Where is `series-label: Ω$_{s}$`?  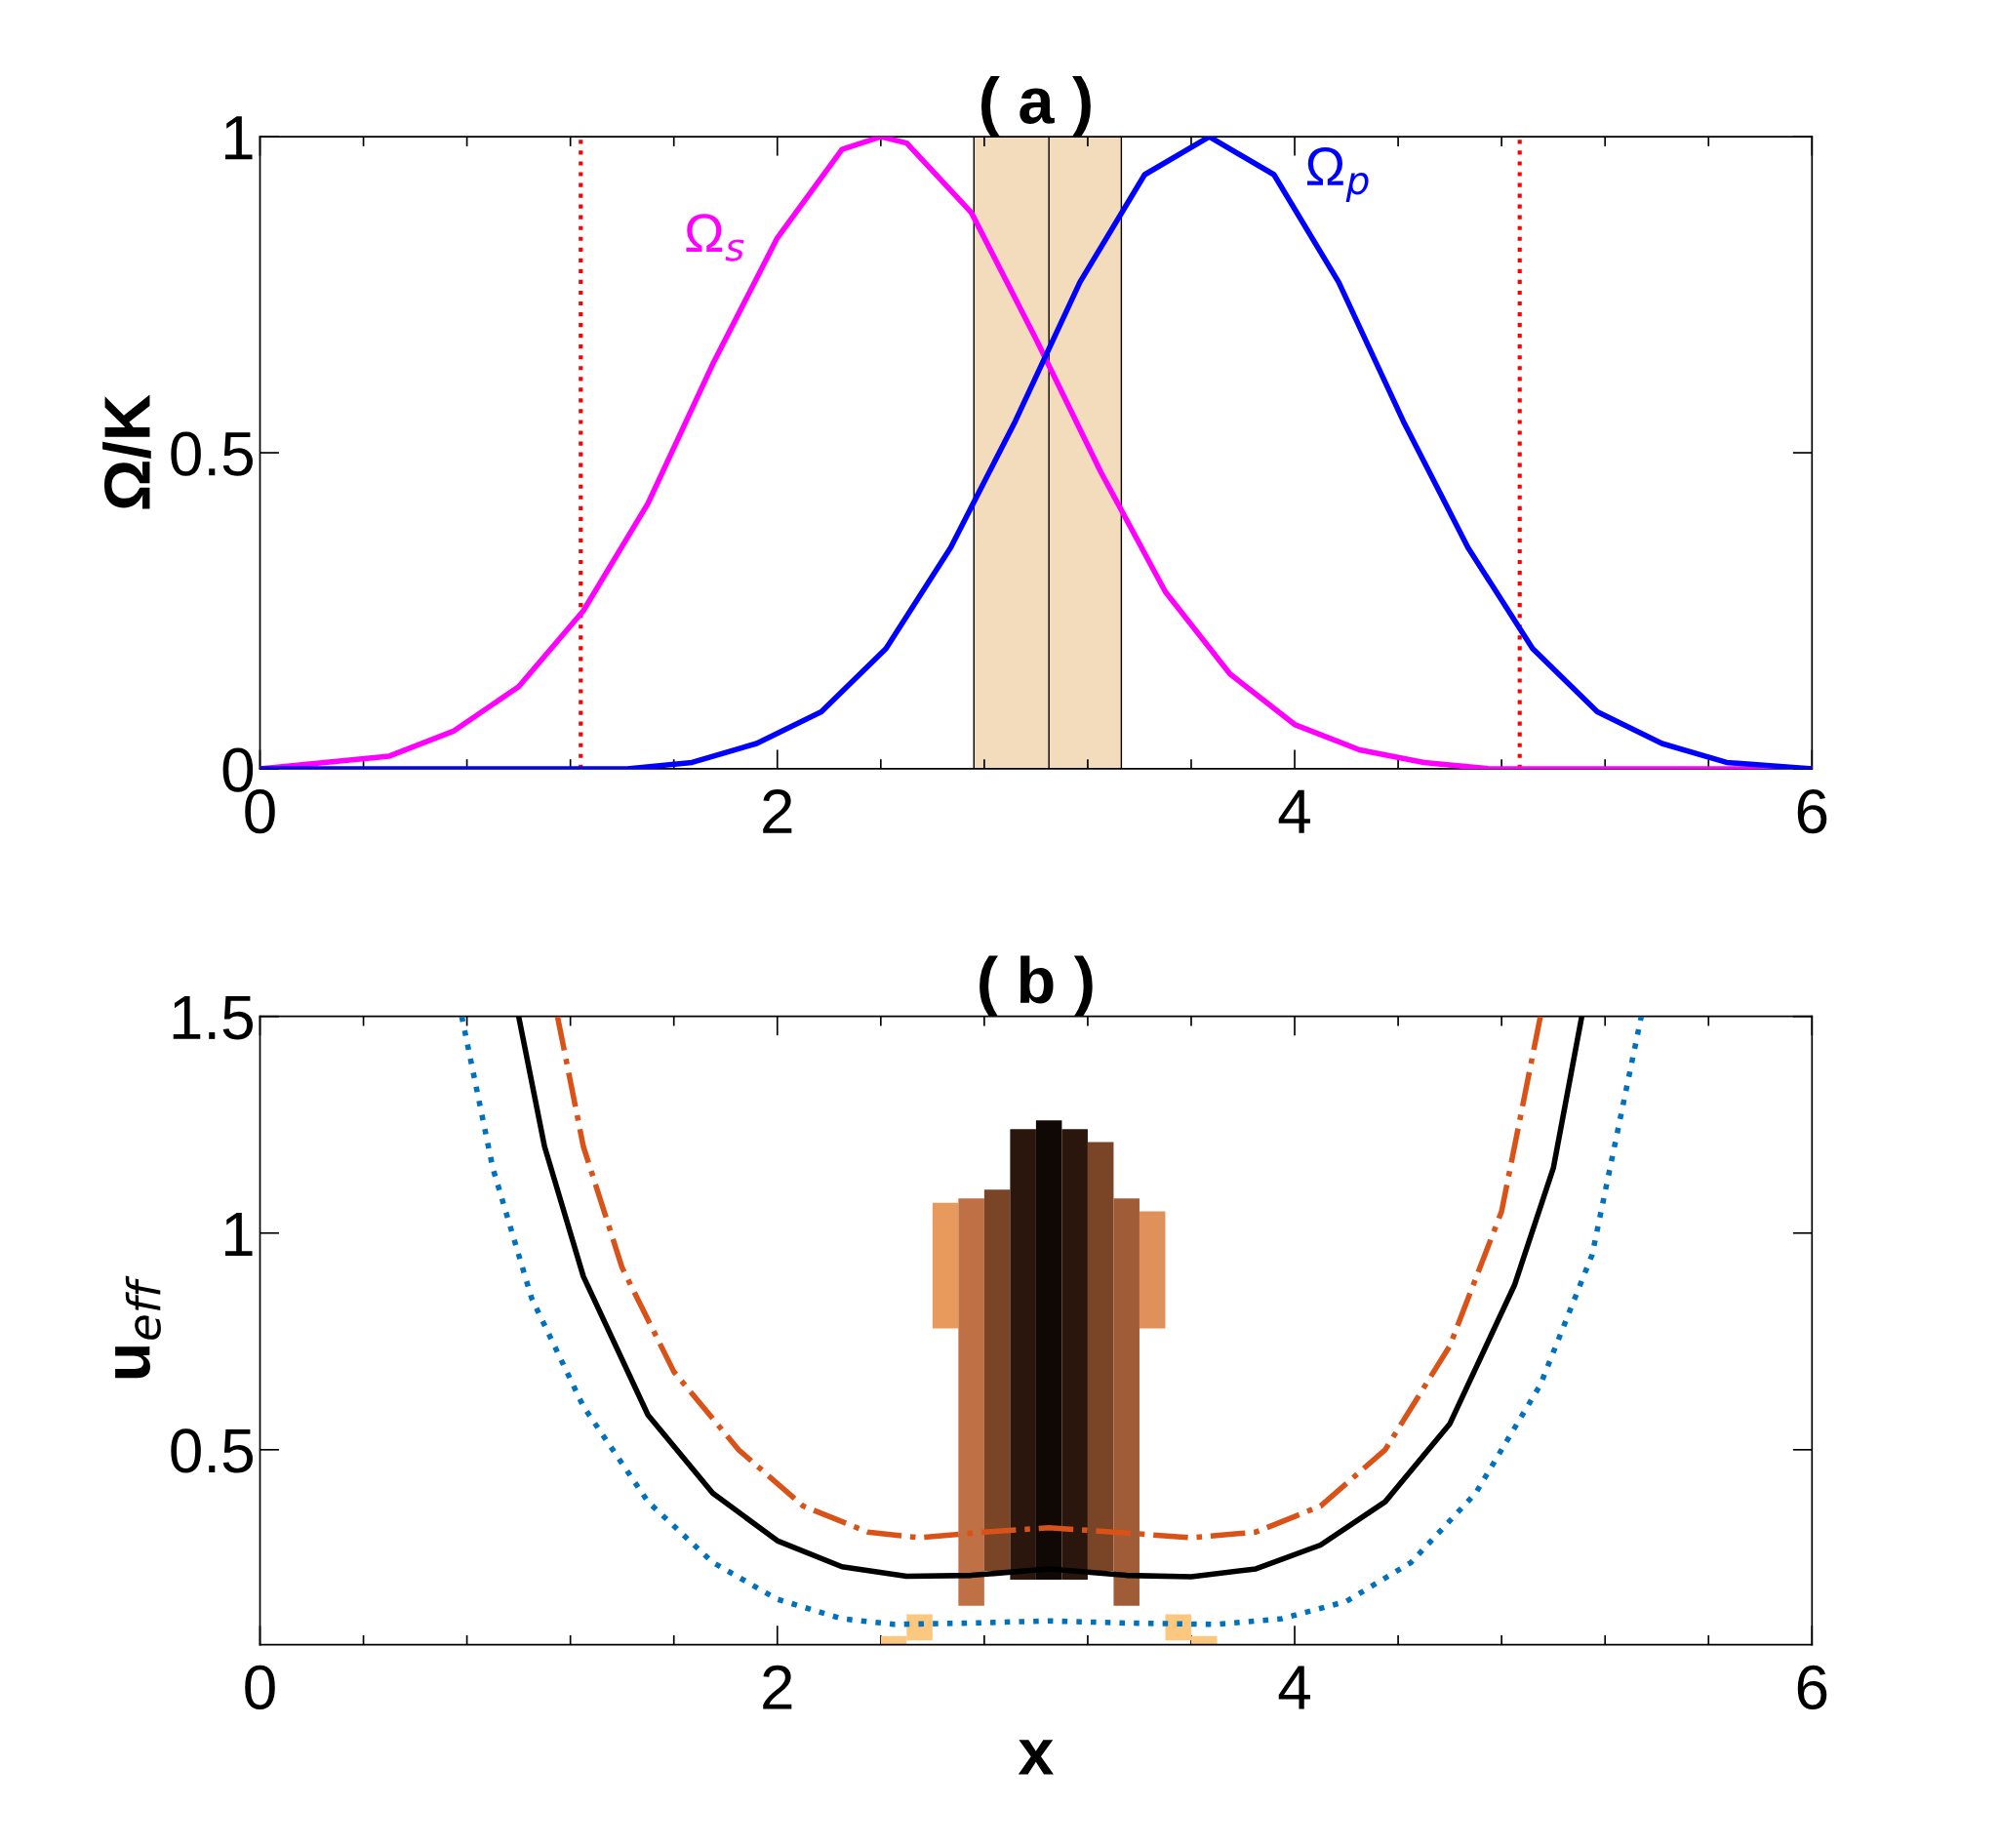
series-label: Ω$_{s}$ is located at coordinates (715, 238).